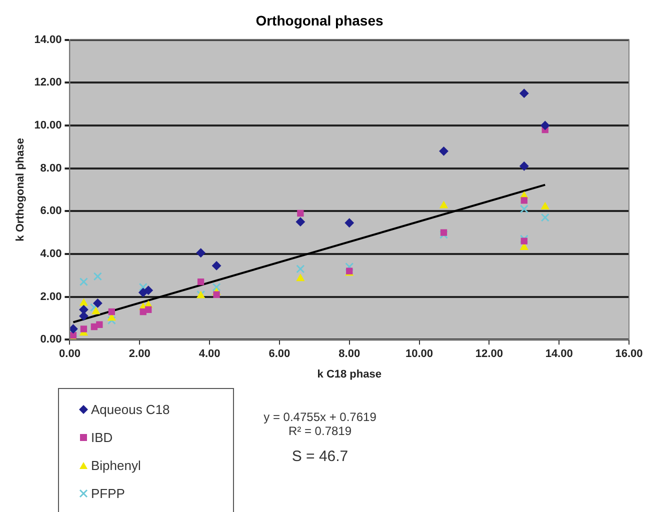 The height and width of the screenshot is (512, 649). Describe the element at coordinates (51, 168) in the screenshot. I see `y-tick-label: 8.00` at that location.